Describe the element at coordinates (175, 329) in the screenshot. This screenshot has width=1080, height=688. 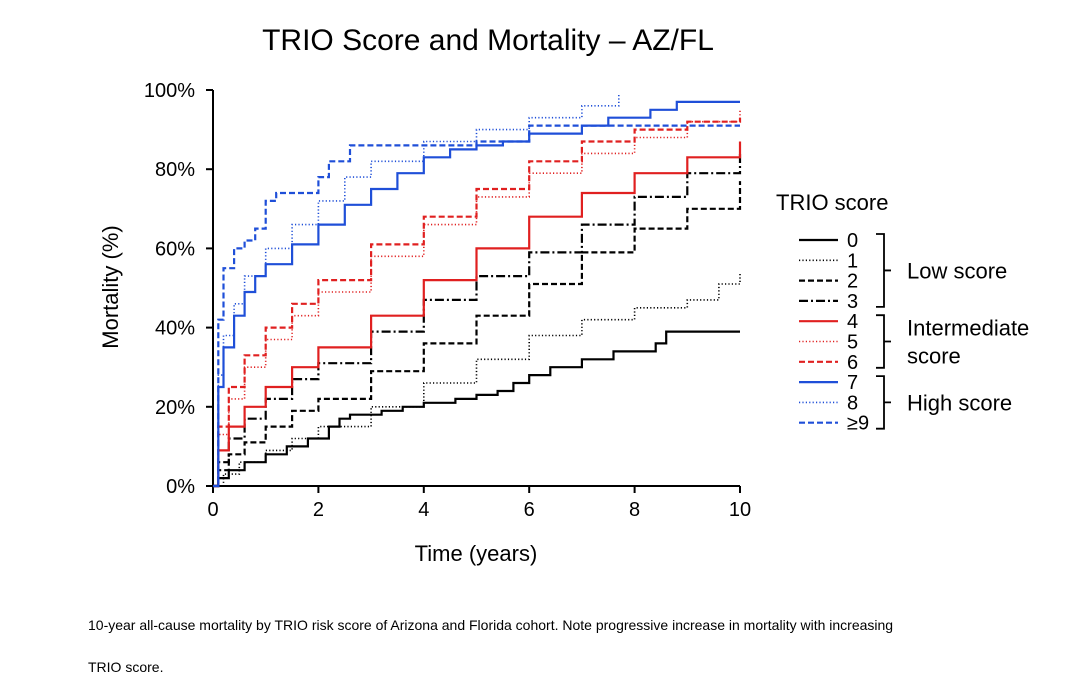
I see `y-tick-label: 40%` at that location.